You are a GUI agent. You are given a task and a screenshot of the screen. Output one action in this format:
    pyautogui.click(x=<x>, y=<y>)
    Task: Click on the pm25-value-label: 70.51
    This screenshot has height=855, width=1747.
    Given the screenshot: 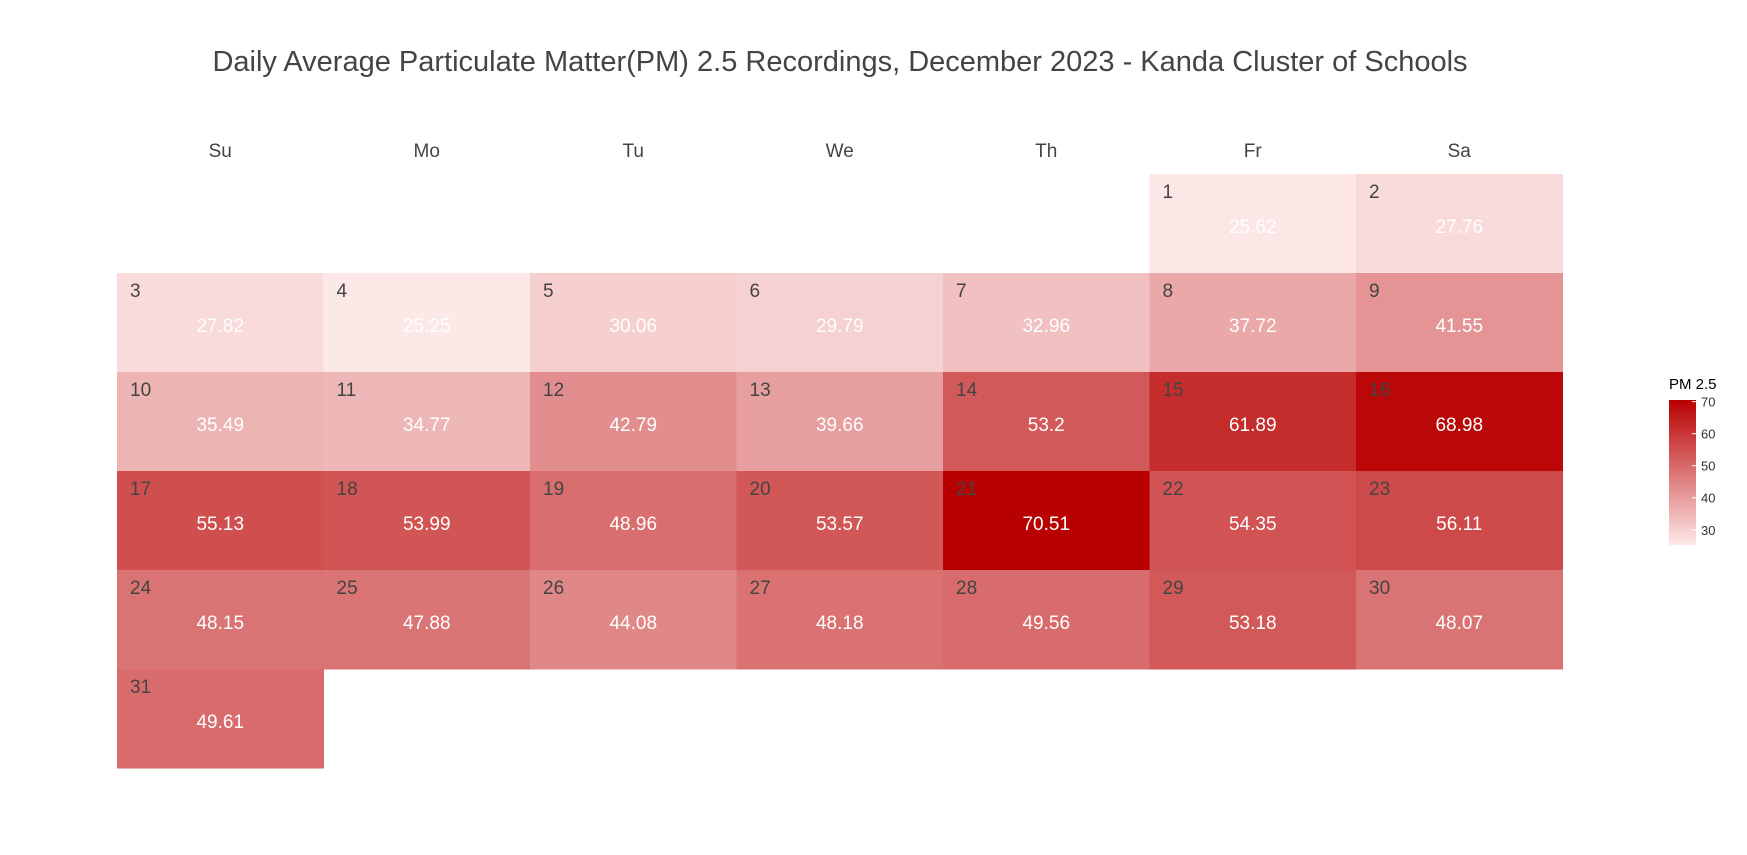 What is the action you would take?
    pyautogui.click(x=1046, y=524)
    